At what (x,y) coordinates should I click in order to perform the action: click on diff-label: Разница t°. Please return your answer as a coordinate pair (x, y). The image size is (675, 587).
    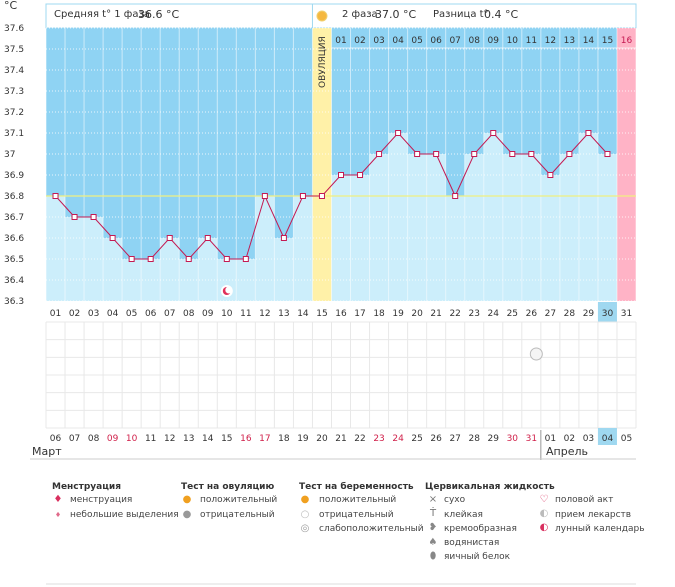
    Looking at the image, I should click on (461, 14).